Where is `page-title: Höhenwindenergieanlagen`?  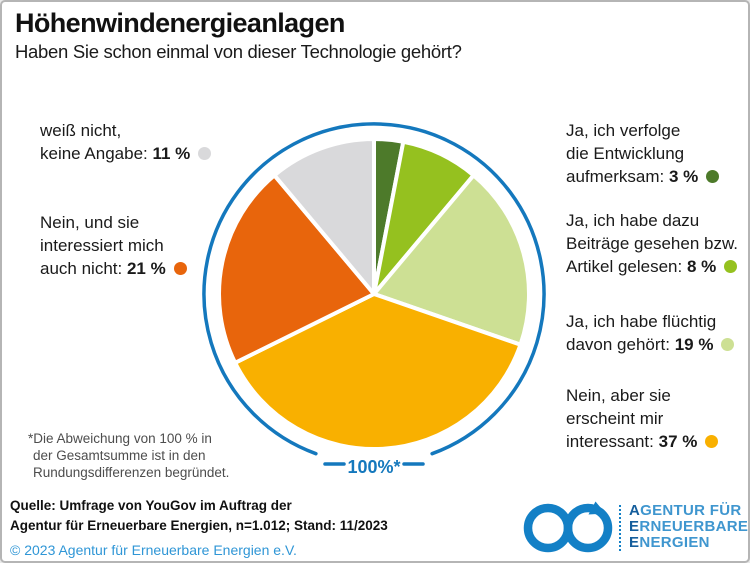
page-title: Höhenwindenergieanlagen is located at coordinates (180, 23).